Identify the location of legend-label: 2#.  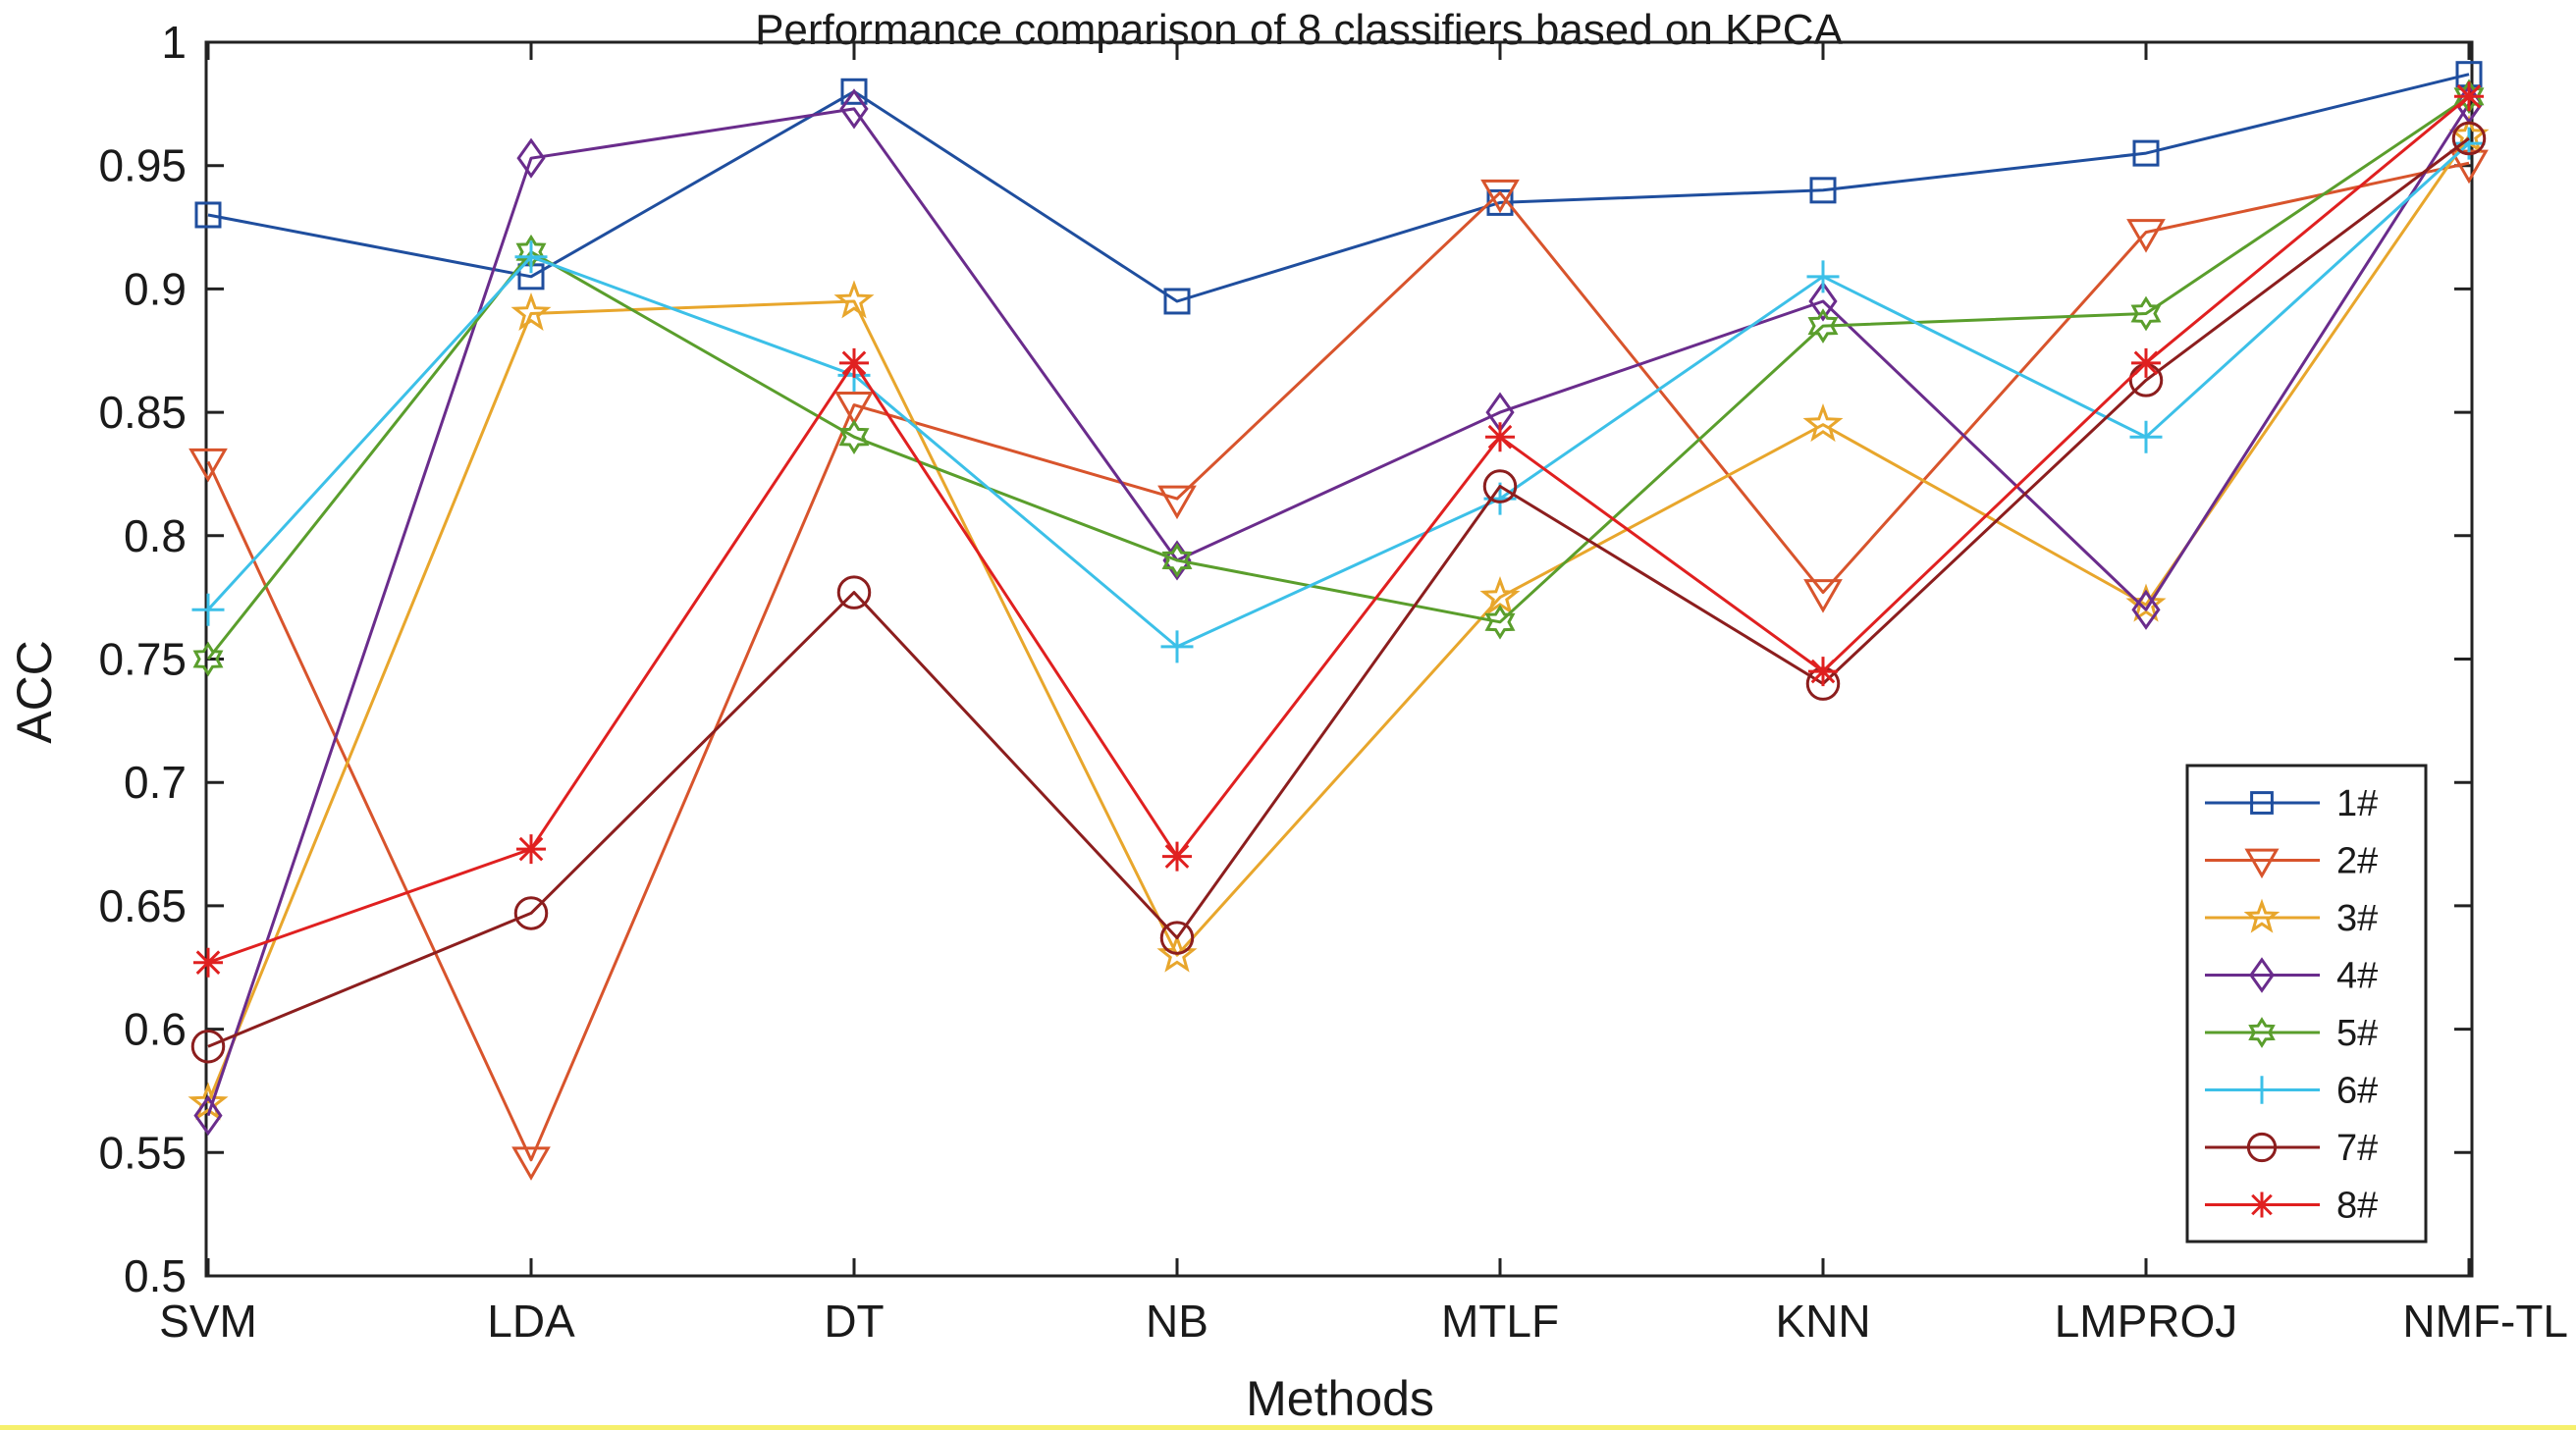
(2357, 861).